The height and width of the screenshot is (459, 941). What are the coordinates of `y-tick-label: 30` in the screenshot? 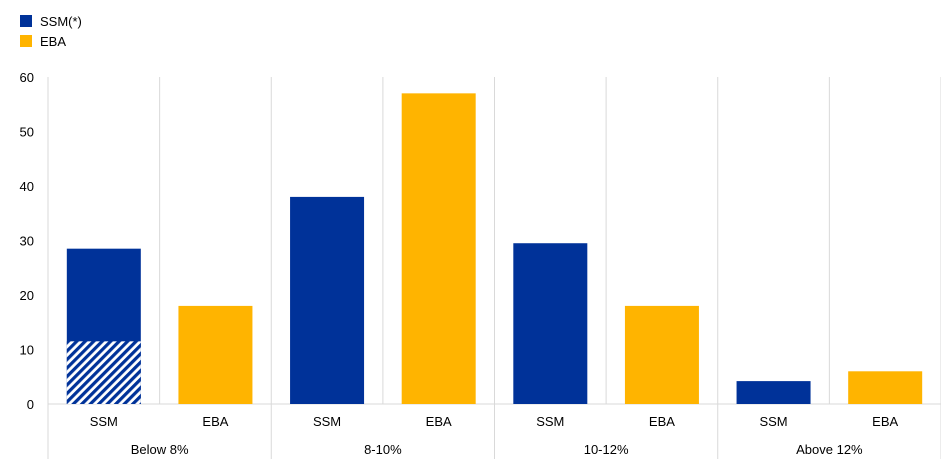 It's located at (27, 241).